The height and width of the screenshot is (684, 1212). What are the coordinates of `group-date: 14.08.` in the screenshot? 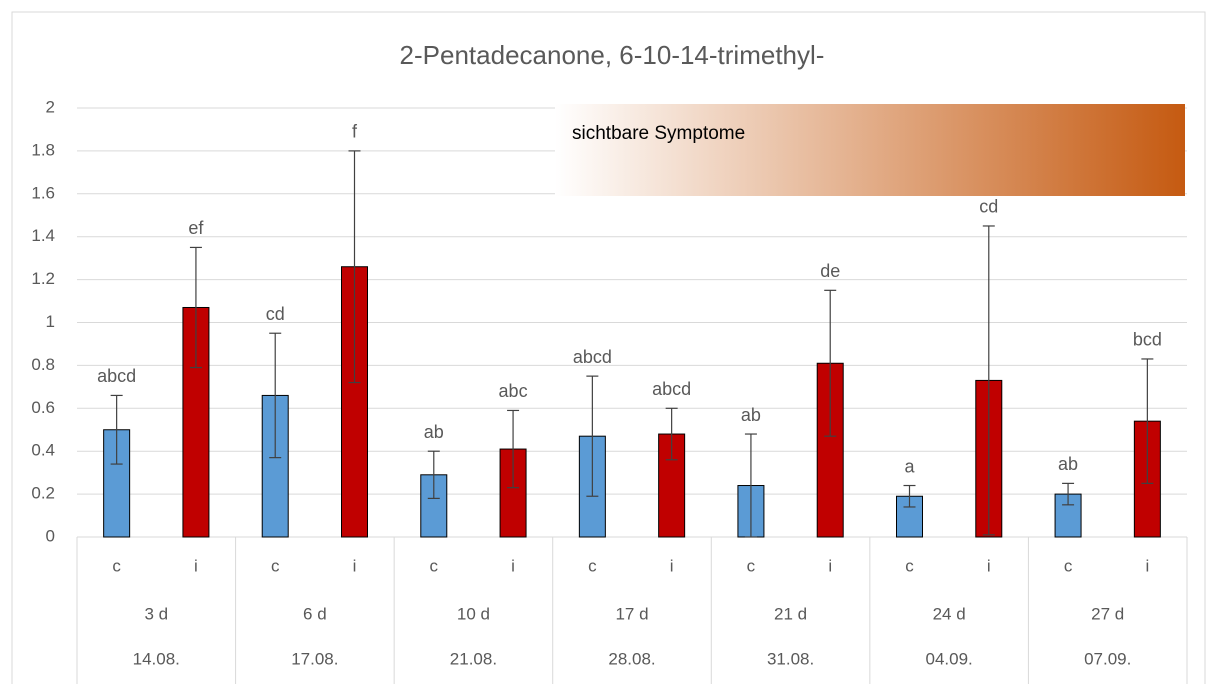 It's located at (156, 658).